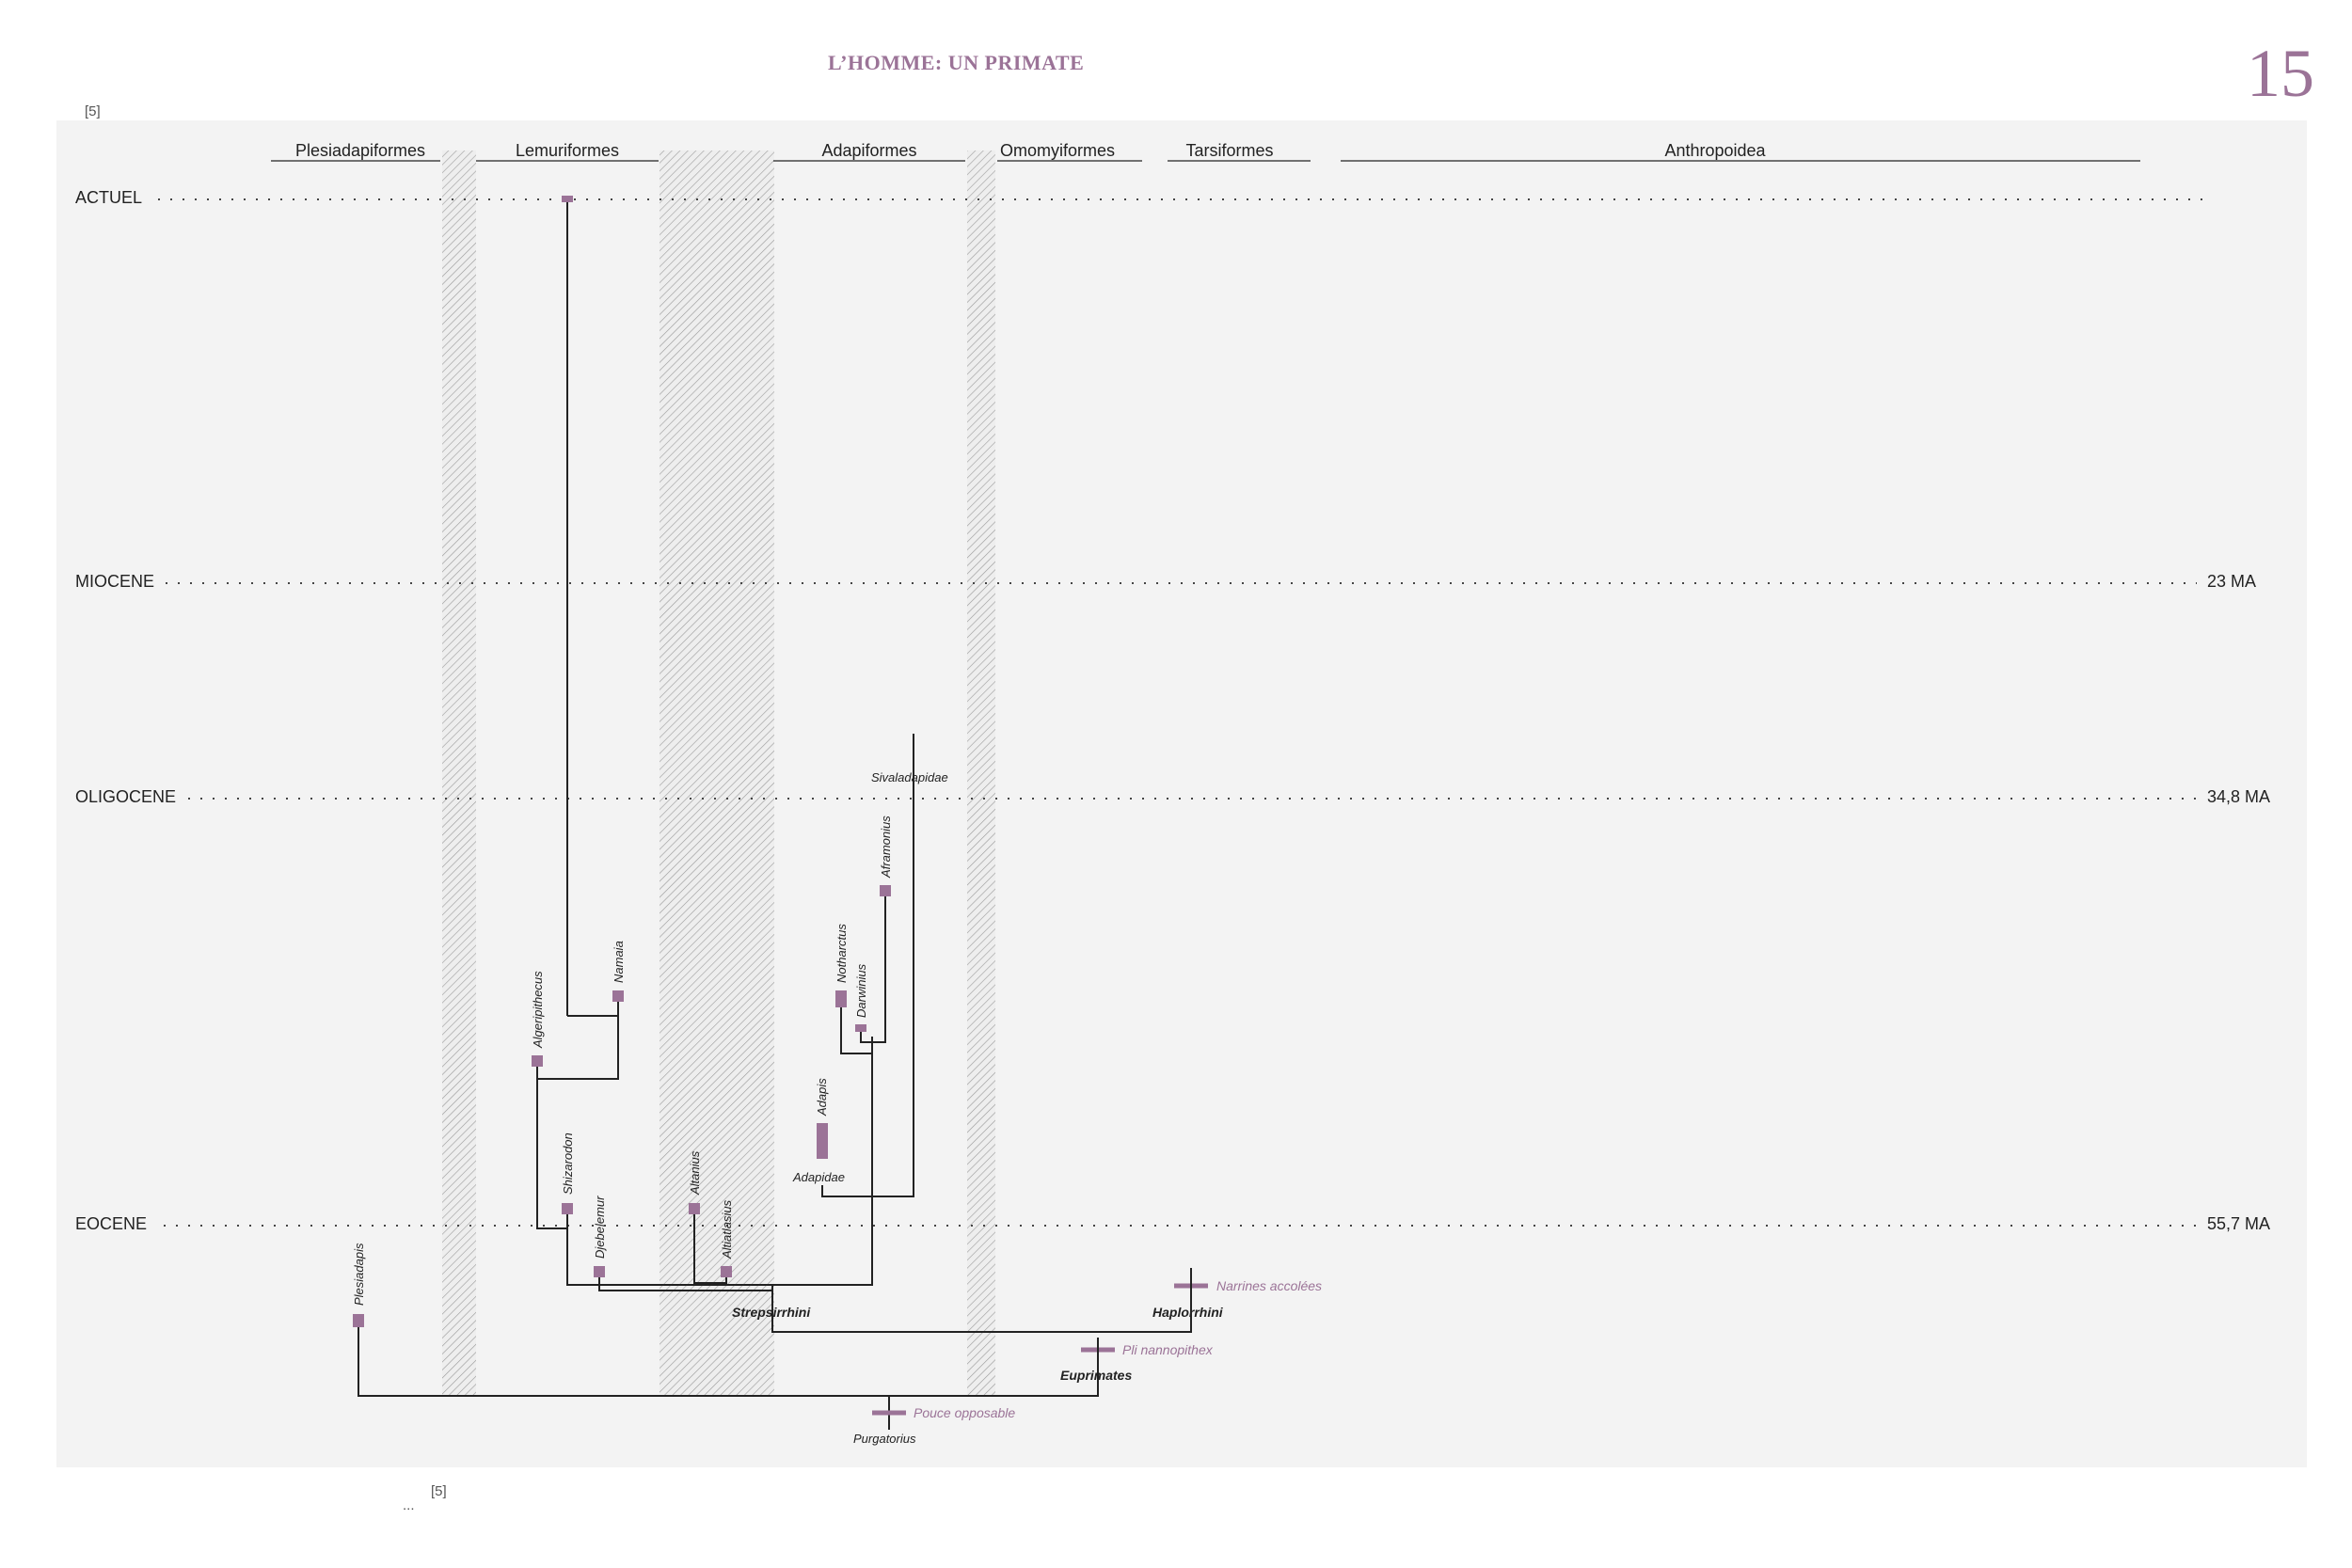 The width and height of the screenshot is (2352, 1568). I want to click on taxon-label-algeripithecus: Algeripithecus, so click(538, 1010).